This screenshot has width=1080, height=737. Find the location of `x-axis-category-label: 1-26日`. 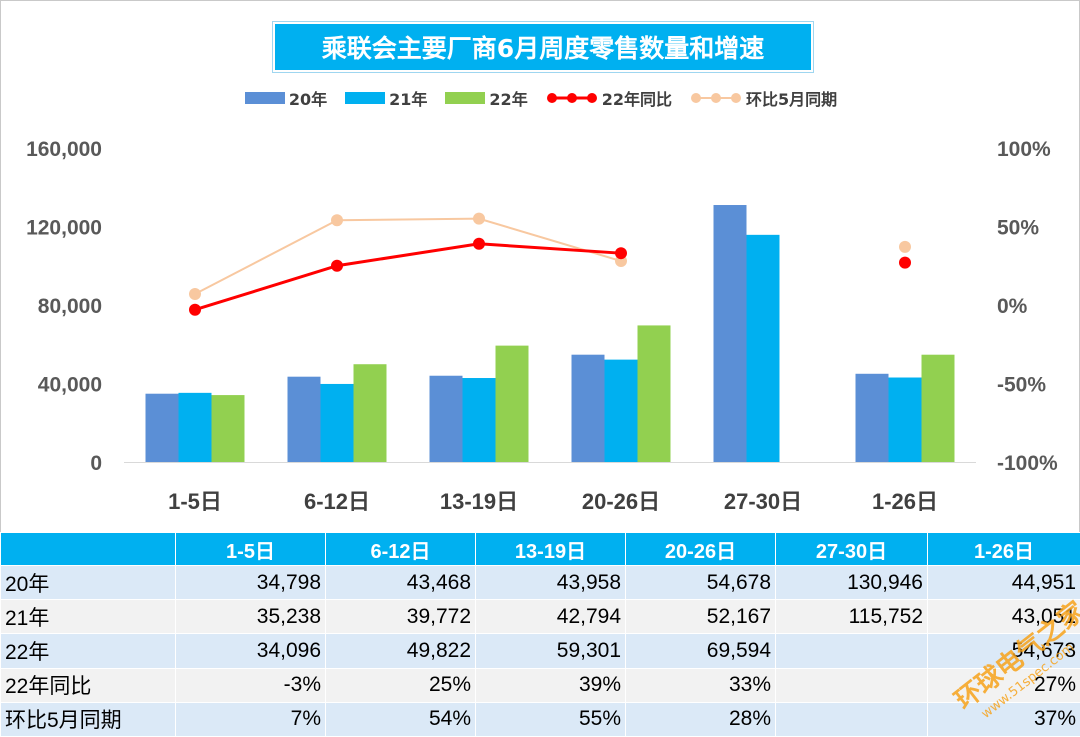

x-axis-category-label: 1-26日 is located at coordinates (905, 501).